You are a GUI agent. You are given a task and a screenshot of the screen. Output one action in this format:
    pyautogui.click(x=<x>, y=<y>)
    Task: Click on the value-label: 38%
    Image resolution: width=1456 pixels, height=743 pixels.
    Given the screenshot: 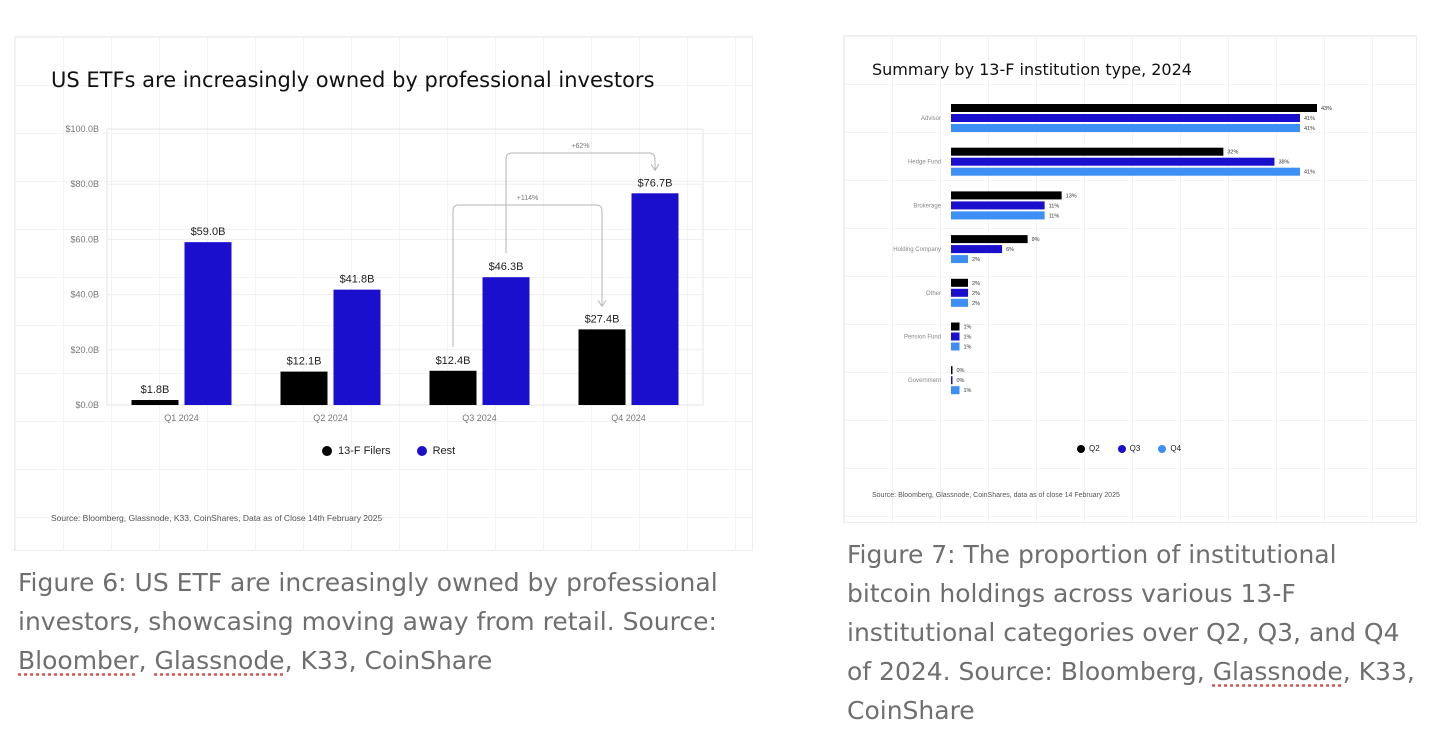 What is the action you would take?
    pyautogui.click(x=1283, y=163)
    